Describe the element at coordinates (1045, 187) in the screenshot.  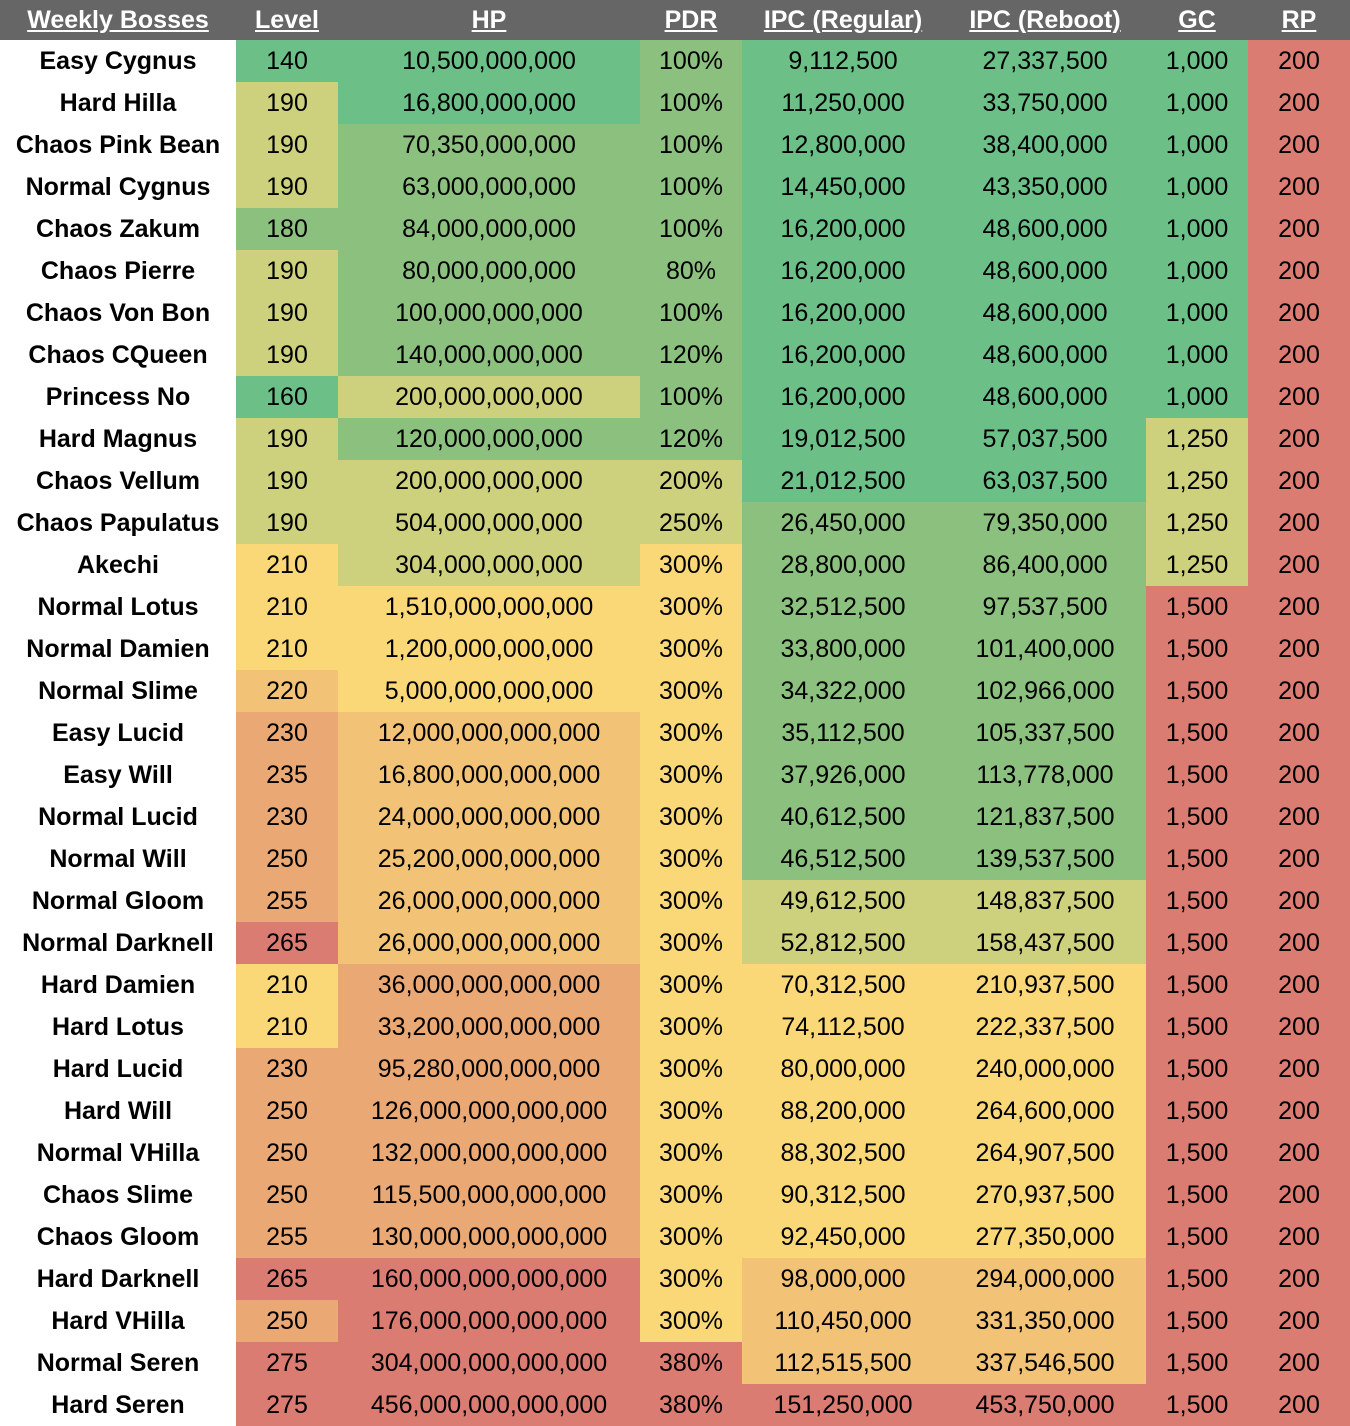
I see `ipc-reboot-cell: 43,350,000` at that location.